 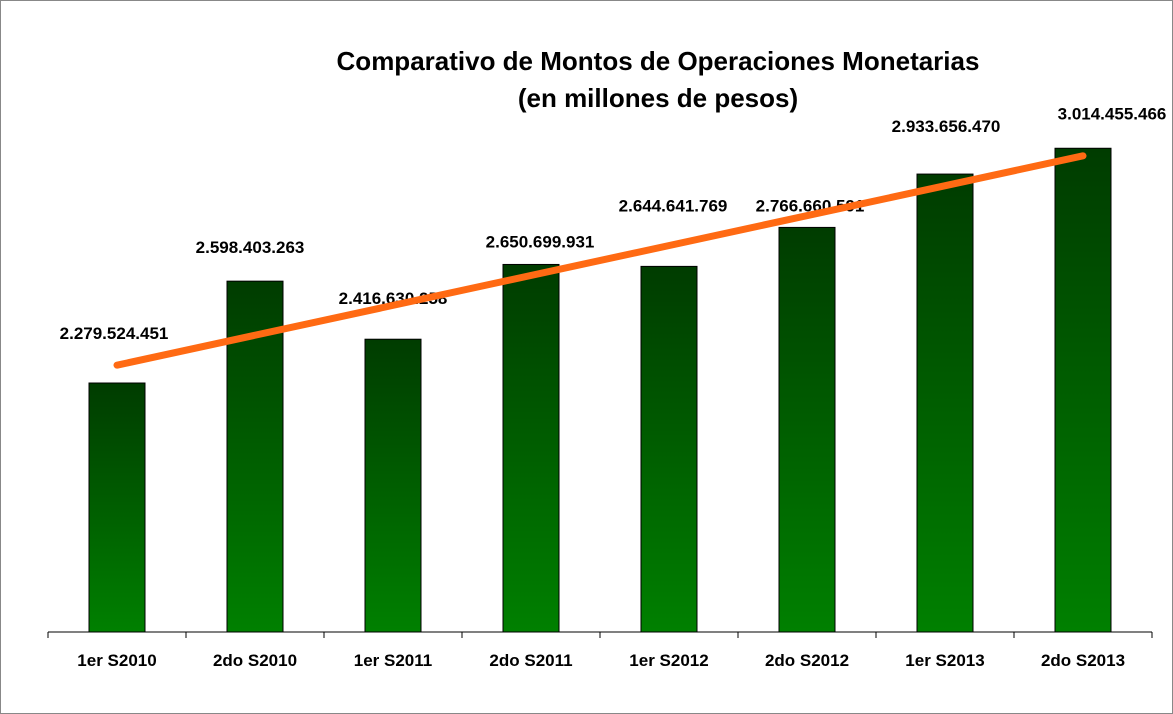 I want to click on x-tick-label: 2do S2012, so click(x=807, y=660).